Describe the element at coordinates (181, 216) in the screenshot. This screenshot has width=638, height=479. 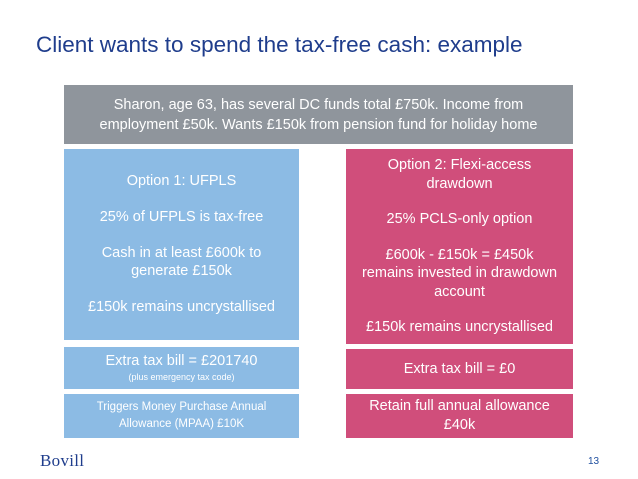
I see `option-1-point-1: 25% of UFPLS is tax-free` at that location.